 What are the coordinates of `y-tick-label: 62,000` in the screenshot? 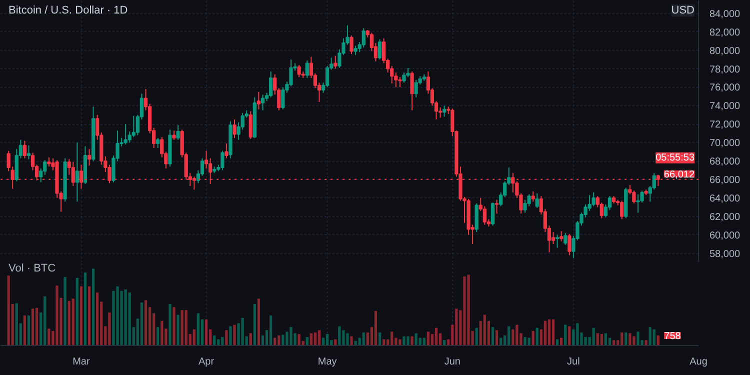 It's located at (725, 217).